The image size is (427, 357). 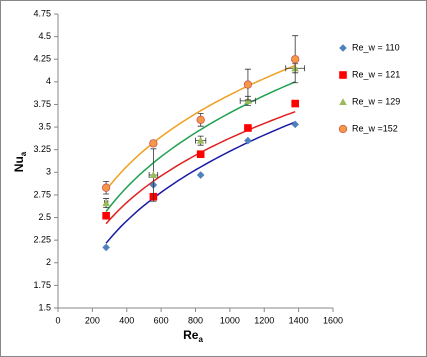 I want to click on y-tick-label: 4.25, so click(x=42, y=59).